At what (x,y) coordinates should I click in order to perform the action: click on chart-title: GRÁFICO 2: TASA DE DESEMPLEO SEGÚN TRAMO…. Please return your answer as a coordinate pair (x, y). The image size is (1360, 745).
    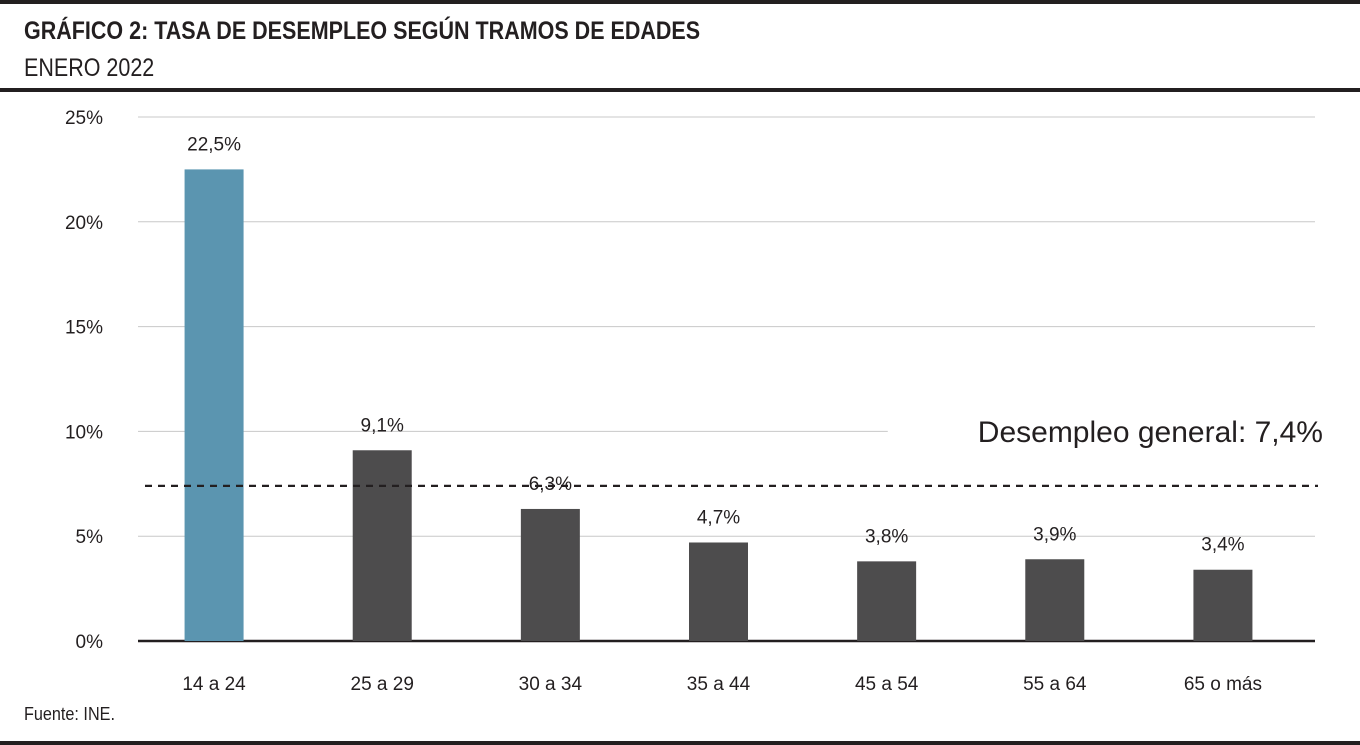
    Looking at the image, I should click on (362, 31).